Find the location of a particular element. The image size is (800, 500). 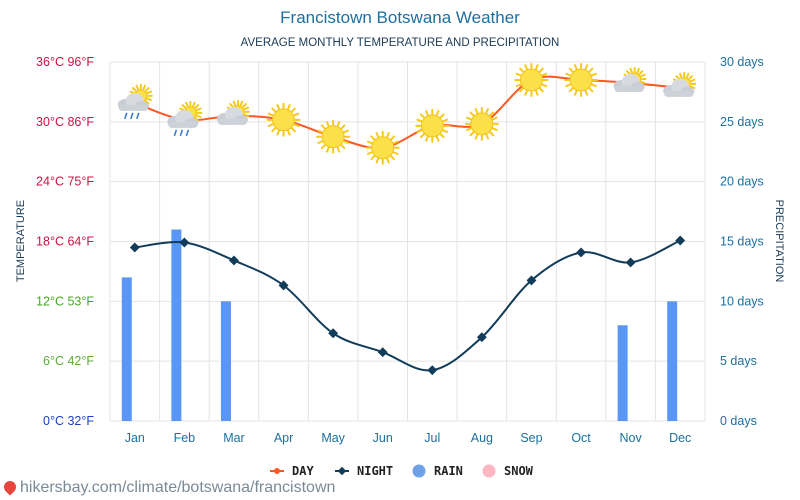

legend-item-rain: RAIN is located at coordinates (437, 471).